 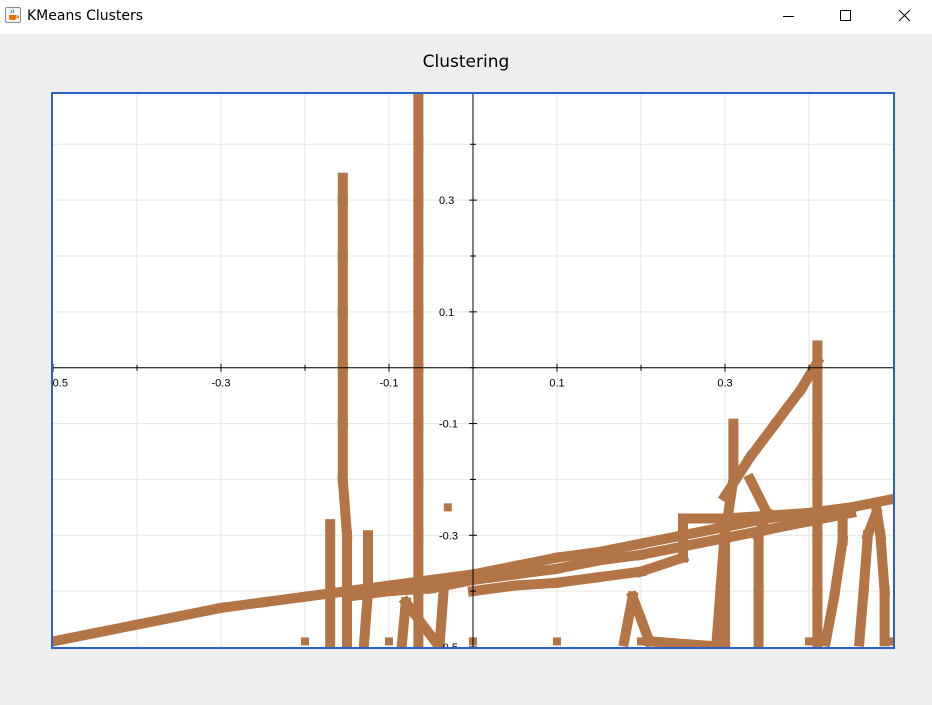 What do you see at coordinates (724, 384) in the screenshot?
I see `x-tick-label: 0.3` at bounding box center [724, 384].